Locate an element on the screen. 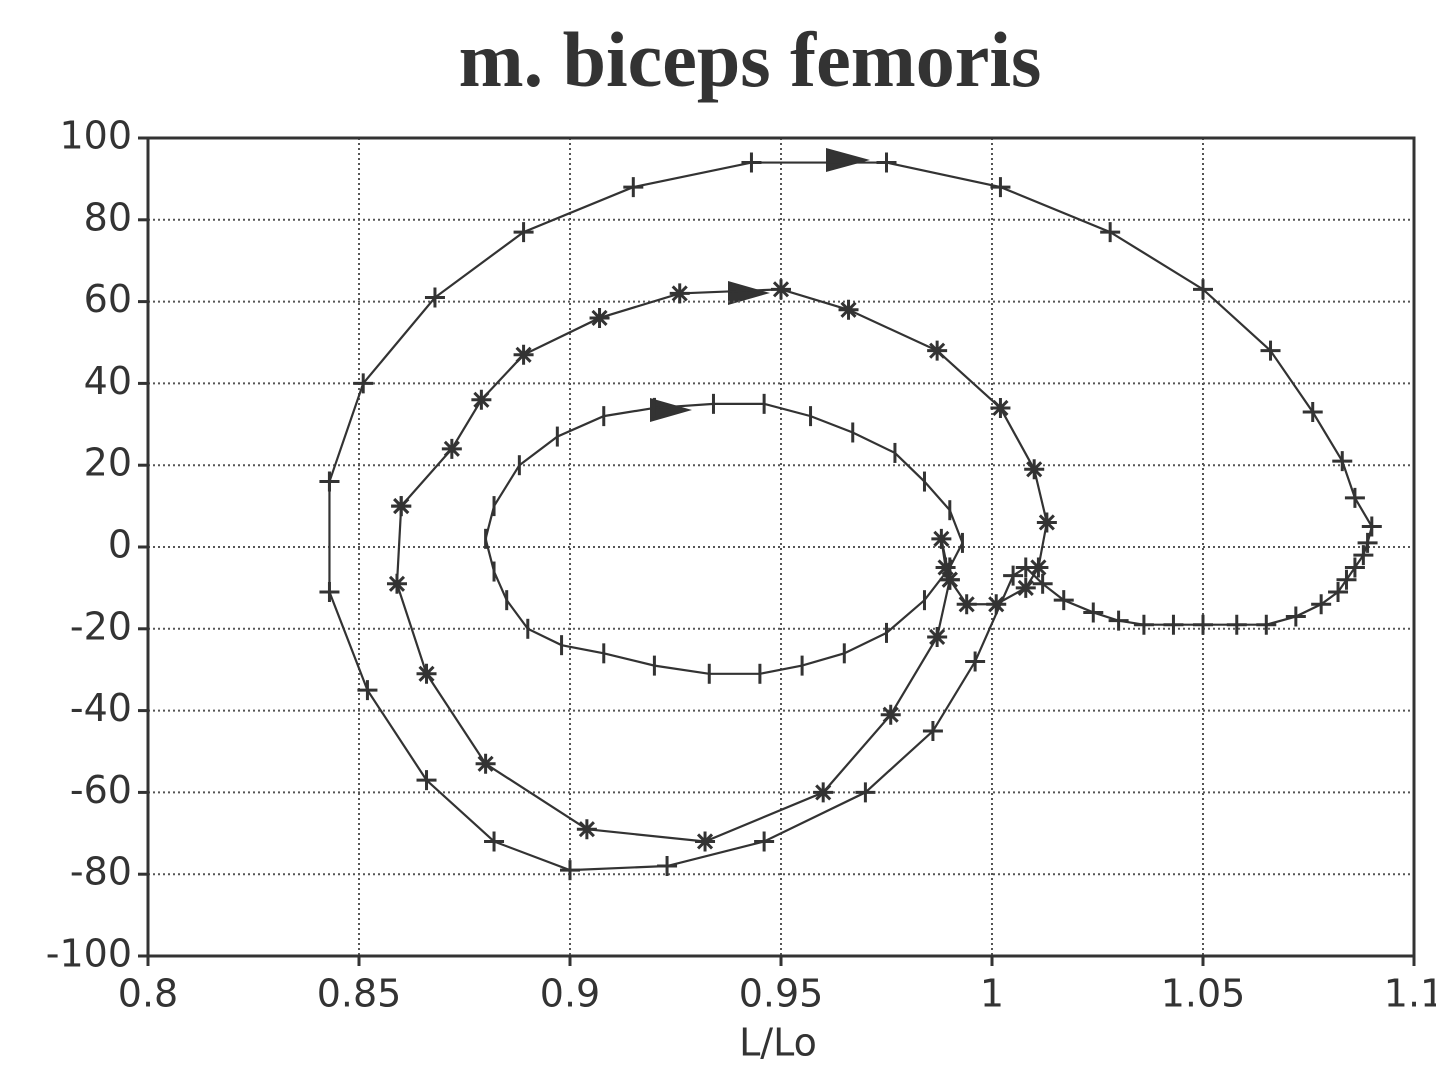  series-line is located at coordinates (724, 538).